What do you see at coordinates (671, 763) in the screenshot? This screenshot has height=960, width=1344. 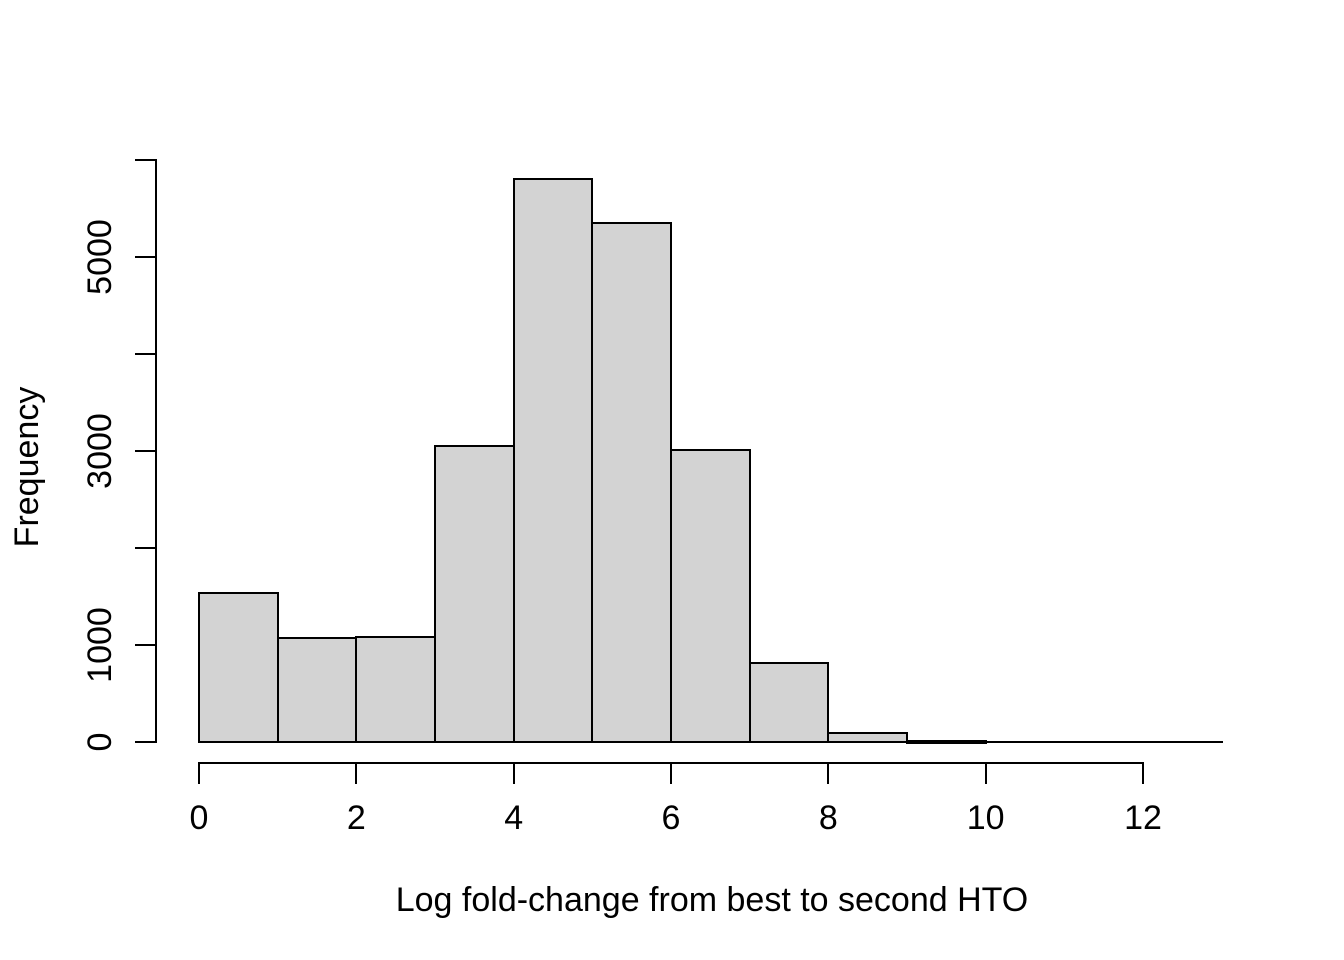 I see `x-axis-line` at bounding box center [671, 763].